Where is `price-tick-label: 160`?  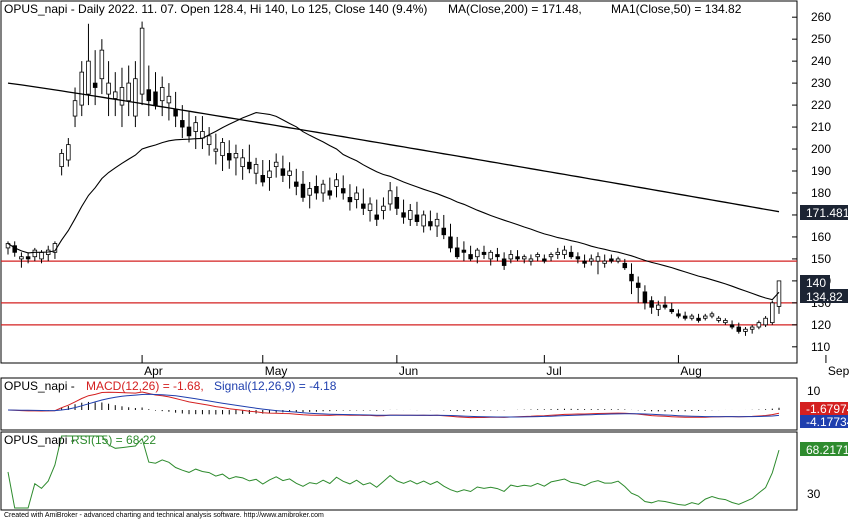 price-tick-label: 160 is located at coordinates (821, 237).